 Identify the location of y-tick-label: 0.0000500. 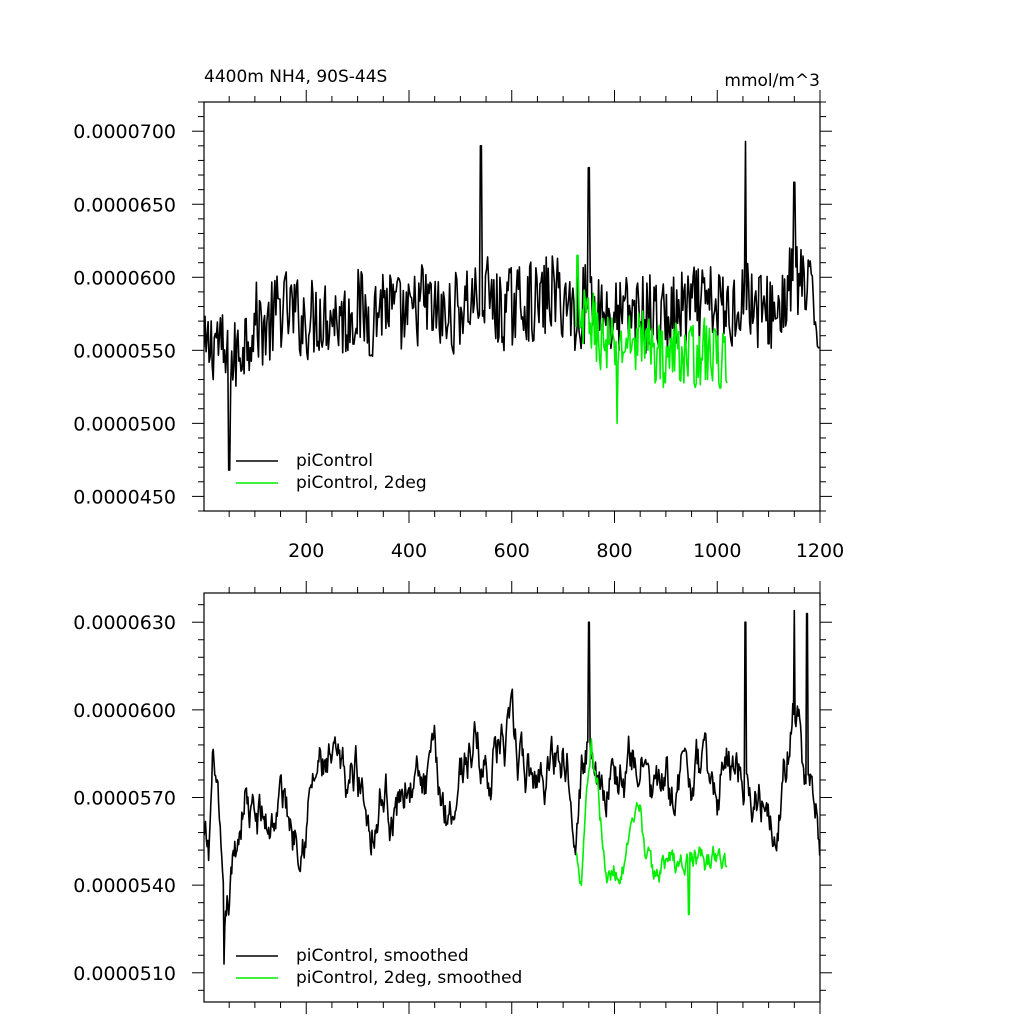
(124, 424).